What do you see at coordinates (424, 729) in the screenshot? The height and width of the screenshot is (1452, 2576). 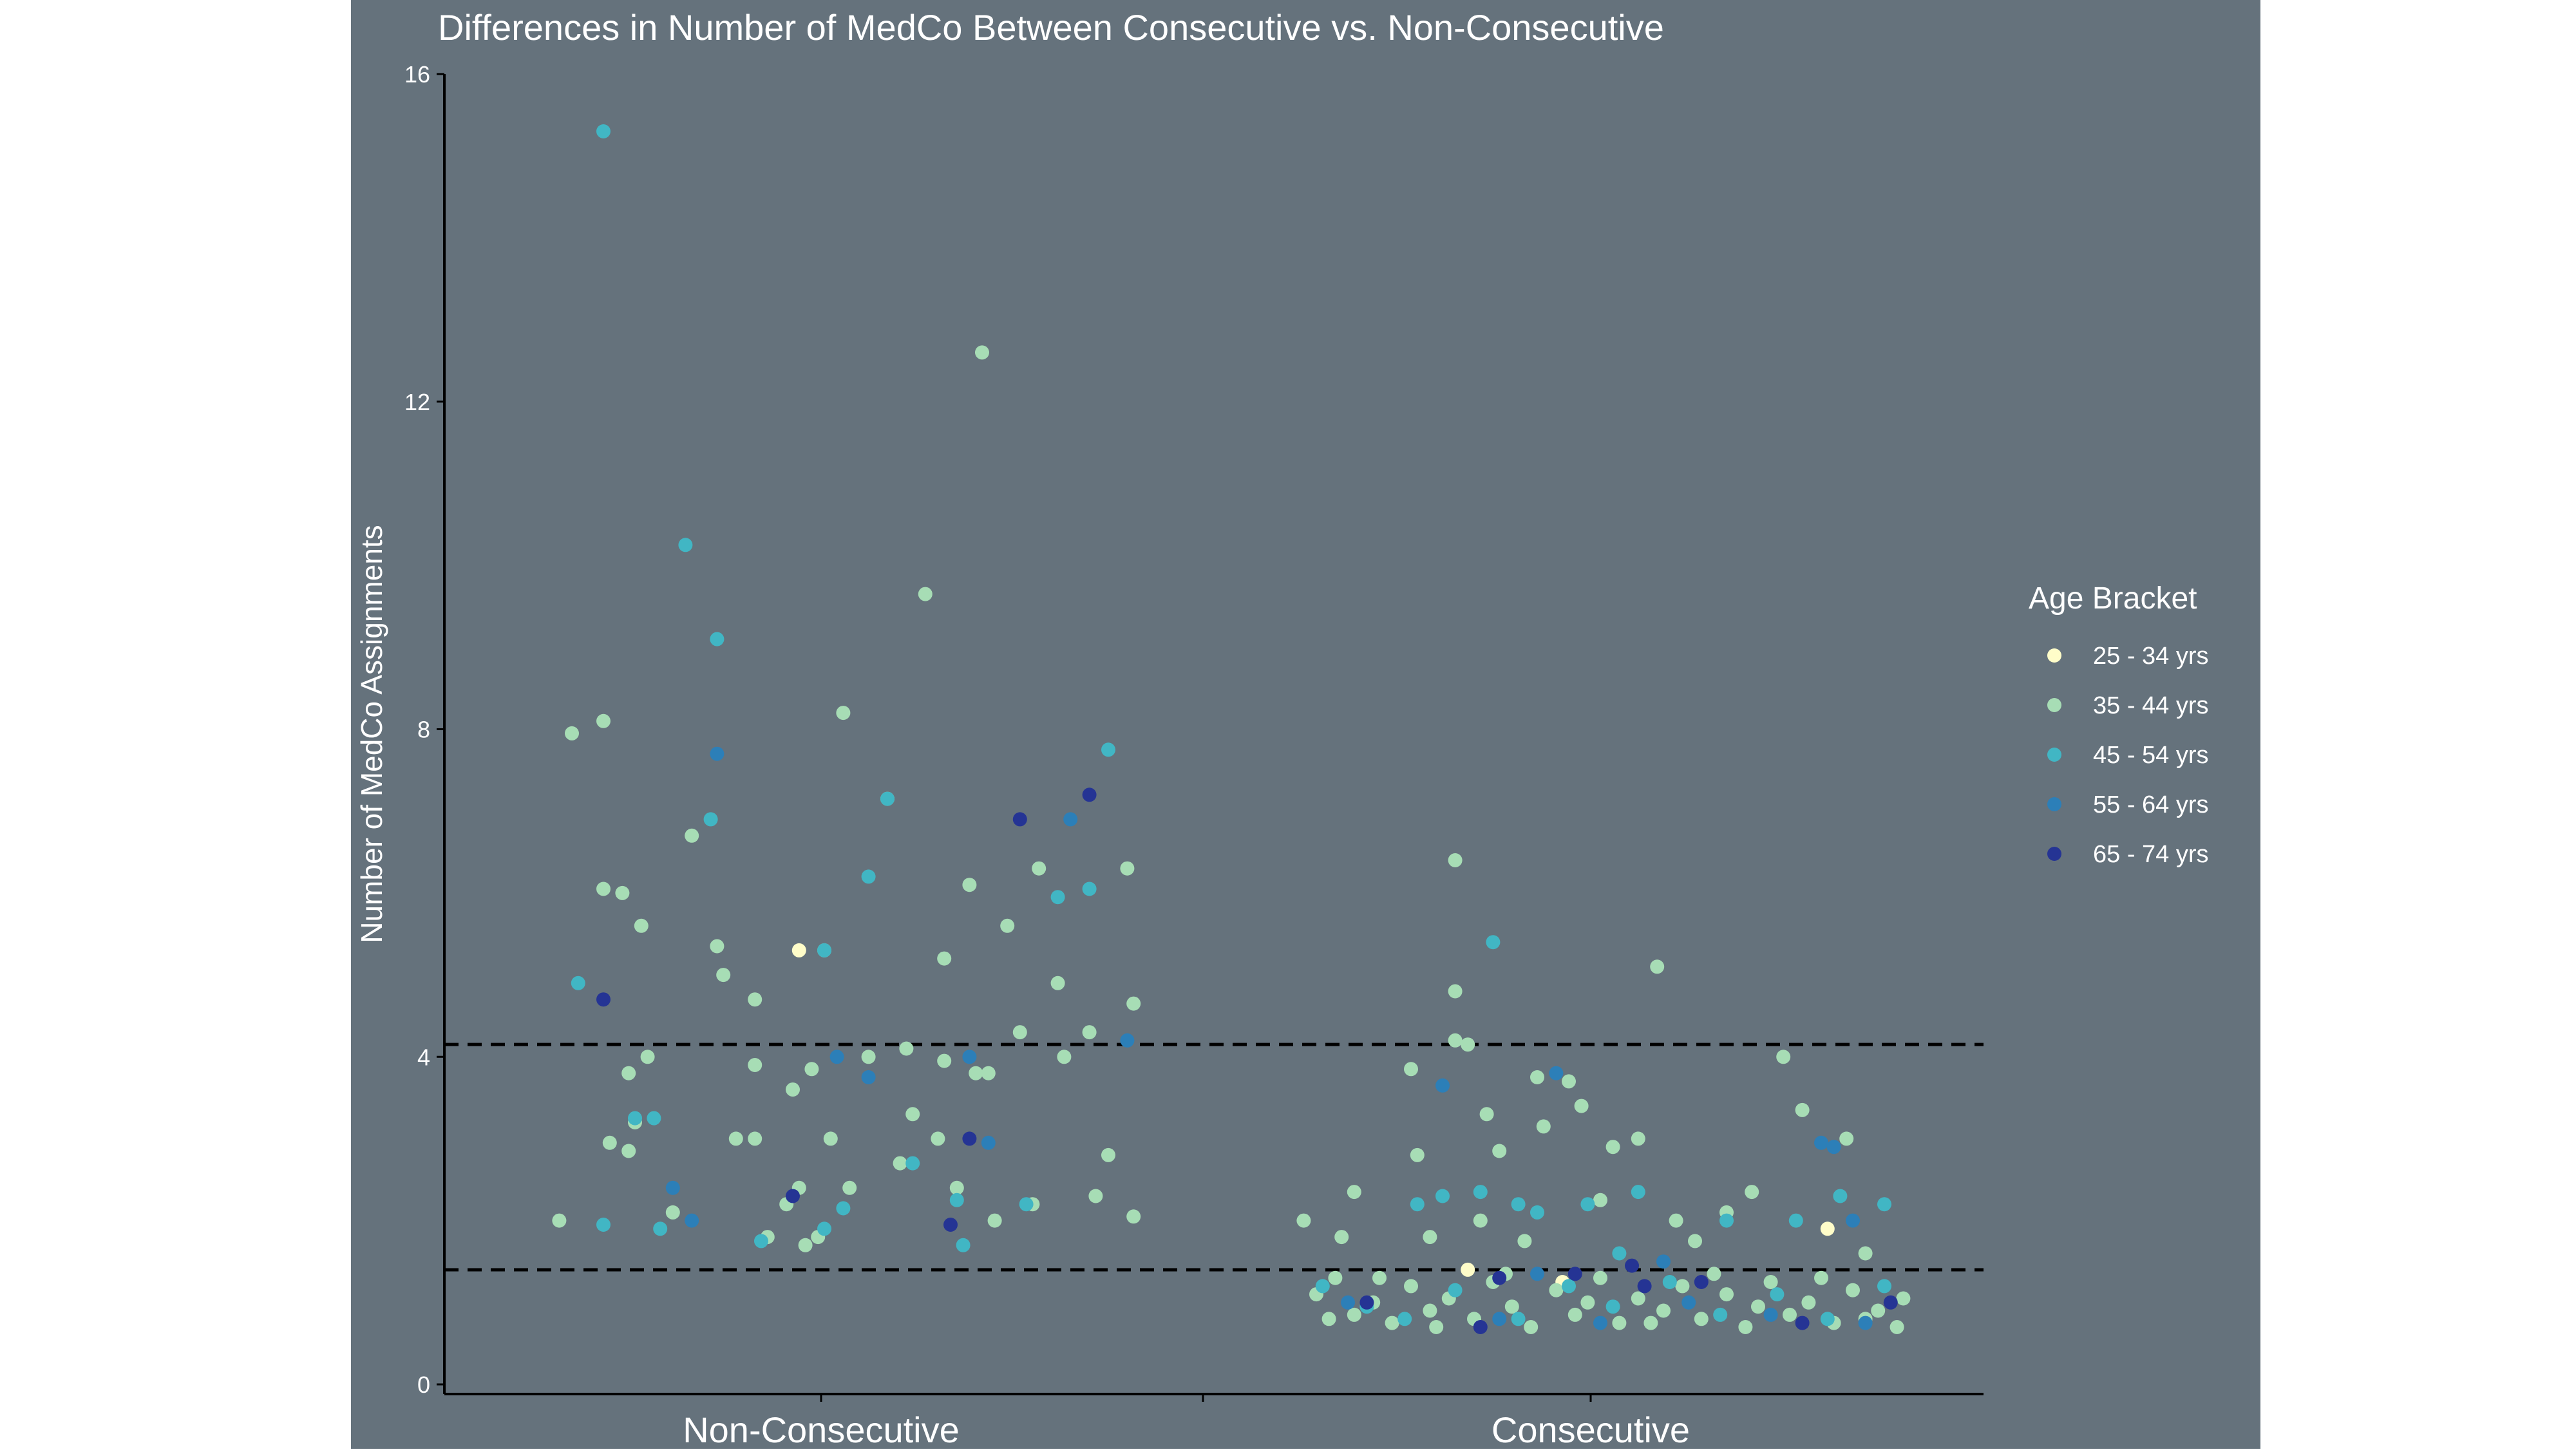 I see `y-ticks: 0 4 8 12 16` at bounding box center [424, 729].